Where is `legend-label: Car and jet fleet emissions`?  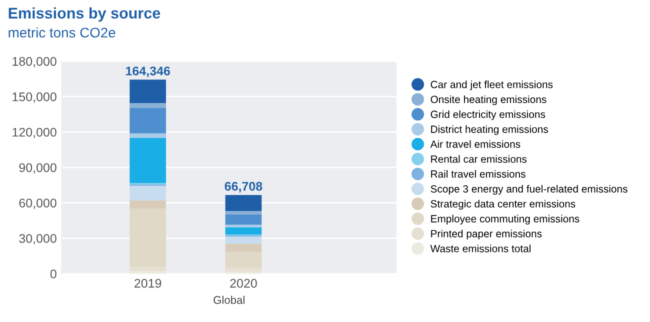 legend-label: Car and jet fleet emissions is located at coordinates (491, 85).